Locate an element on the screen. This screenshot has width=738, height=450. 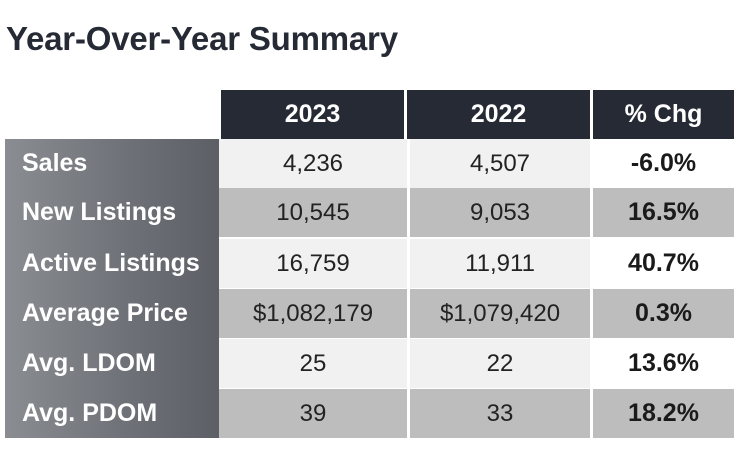
table-row: Average Price $1,082,179 $1,079,420 0.3% is located at coordinates (369, 313).